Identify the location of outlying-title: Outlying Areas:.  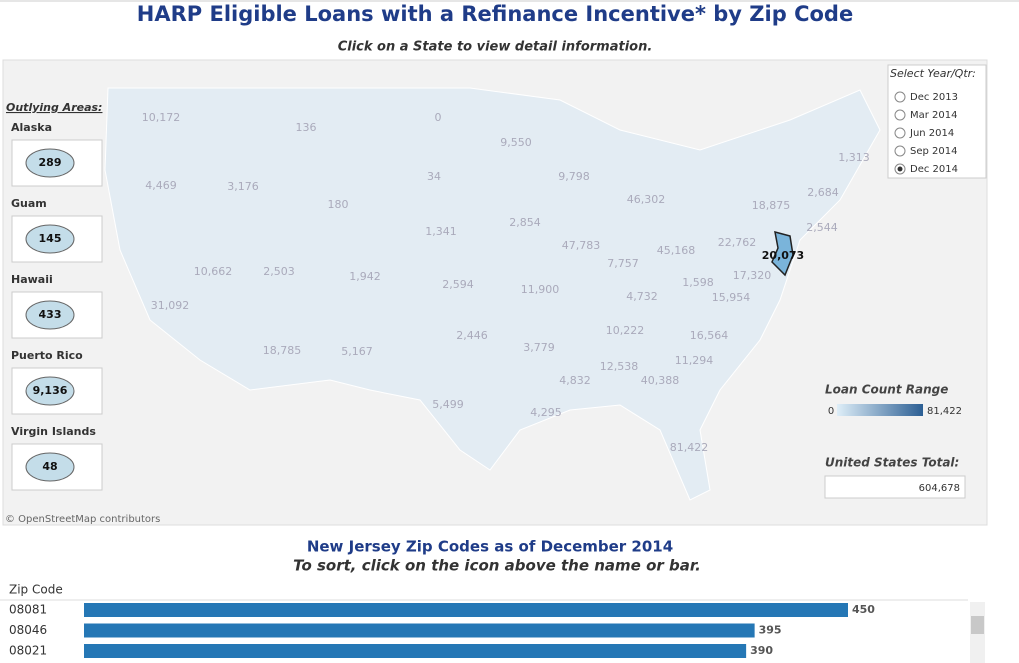
(54, 107).